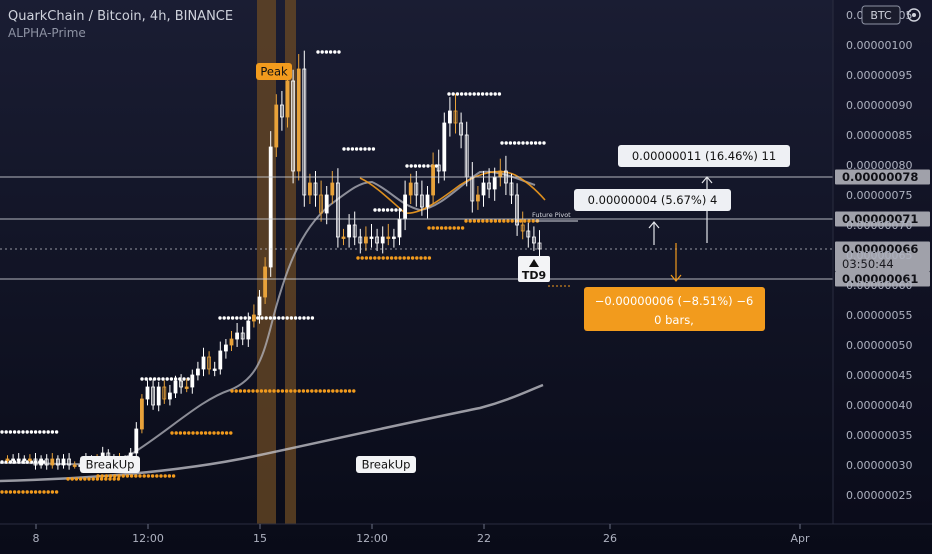  I want to click on time-axis: 8 12:00 15 12:00 22 26 Apr, so click(421, 534).